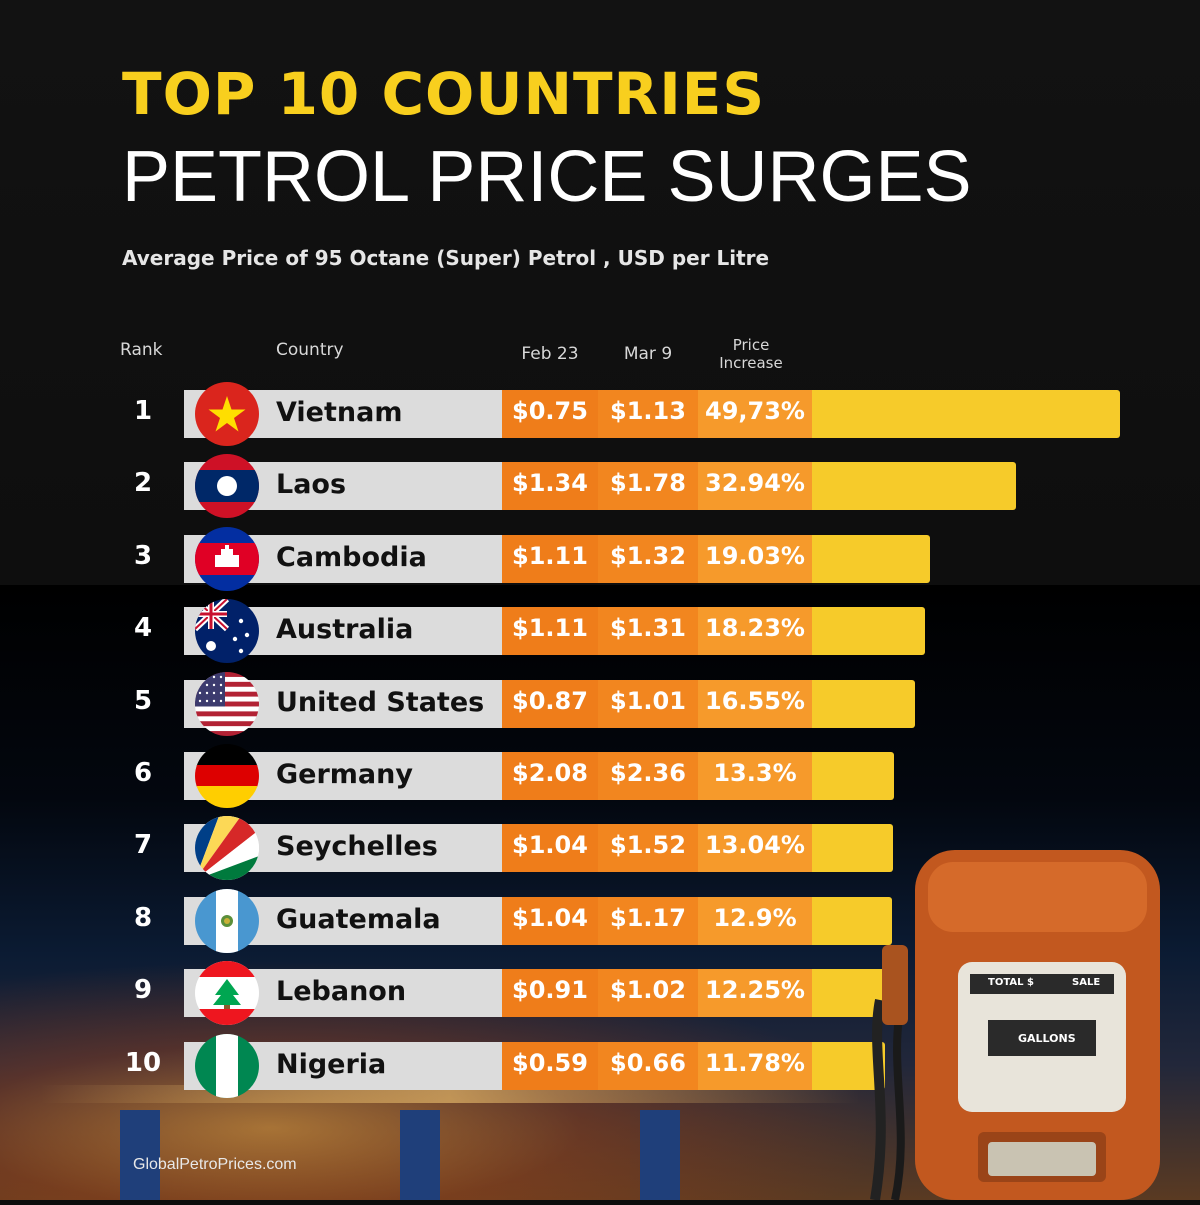  What do you see at coordinates (550, 354) in the screenshot?
I see `feb-column-header: Feb 23` at bounding box center [550, 354].